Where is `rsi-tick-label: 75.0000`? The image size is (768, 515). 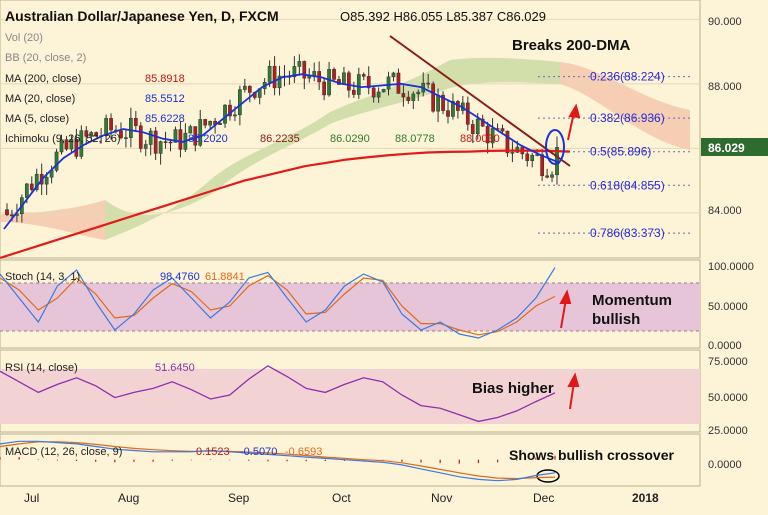 rsi-tick-label: 75.0000 is located at coordinates (728, 362).